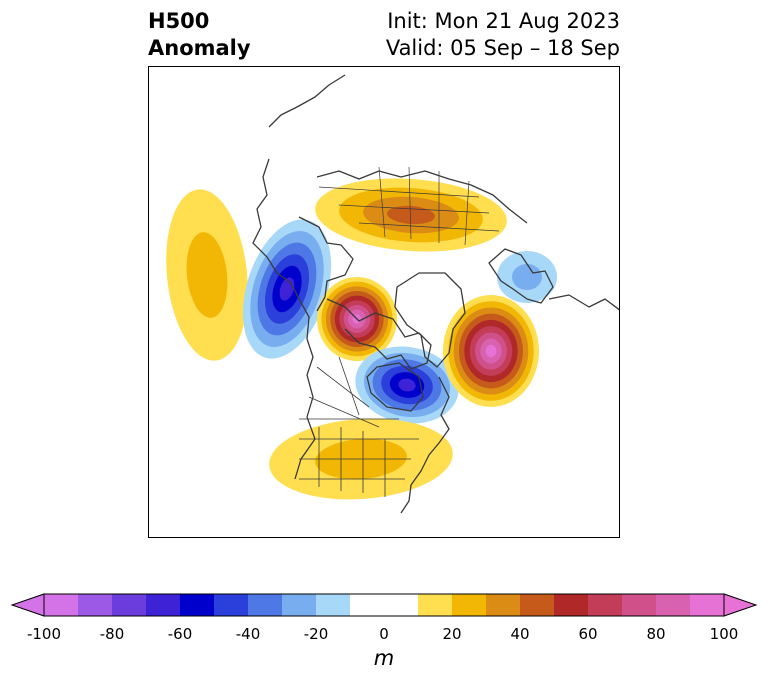 The image size is (768, 684). Describe the element at coordinates (503, 21) in the screenshot. I see `init-time: Init: Mon 21 Aug 2023` at that location.